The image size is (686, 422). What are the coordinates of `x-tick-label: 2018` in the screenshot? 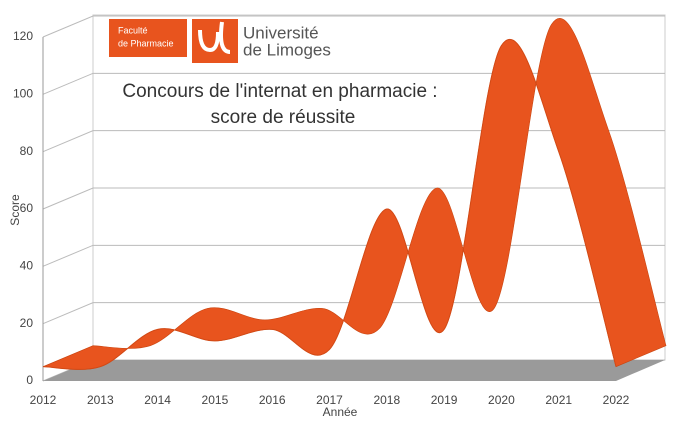 It's located at (386, 400).